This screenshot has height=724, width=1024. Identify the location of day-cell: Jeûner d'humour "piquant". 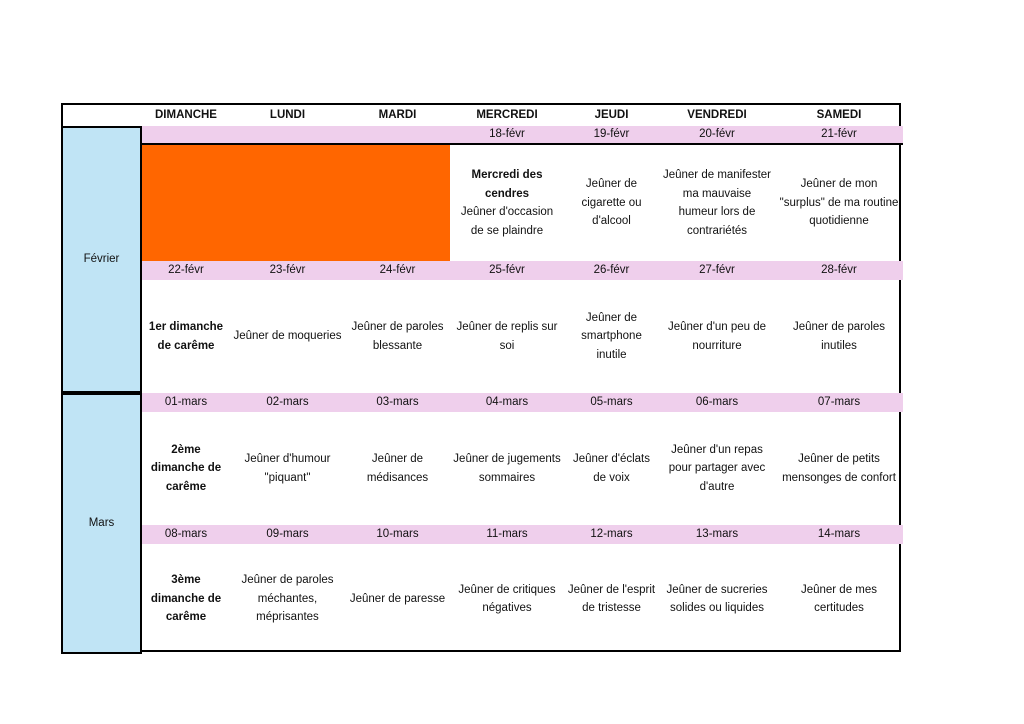
(287, 468).